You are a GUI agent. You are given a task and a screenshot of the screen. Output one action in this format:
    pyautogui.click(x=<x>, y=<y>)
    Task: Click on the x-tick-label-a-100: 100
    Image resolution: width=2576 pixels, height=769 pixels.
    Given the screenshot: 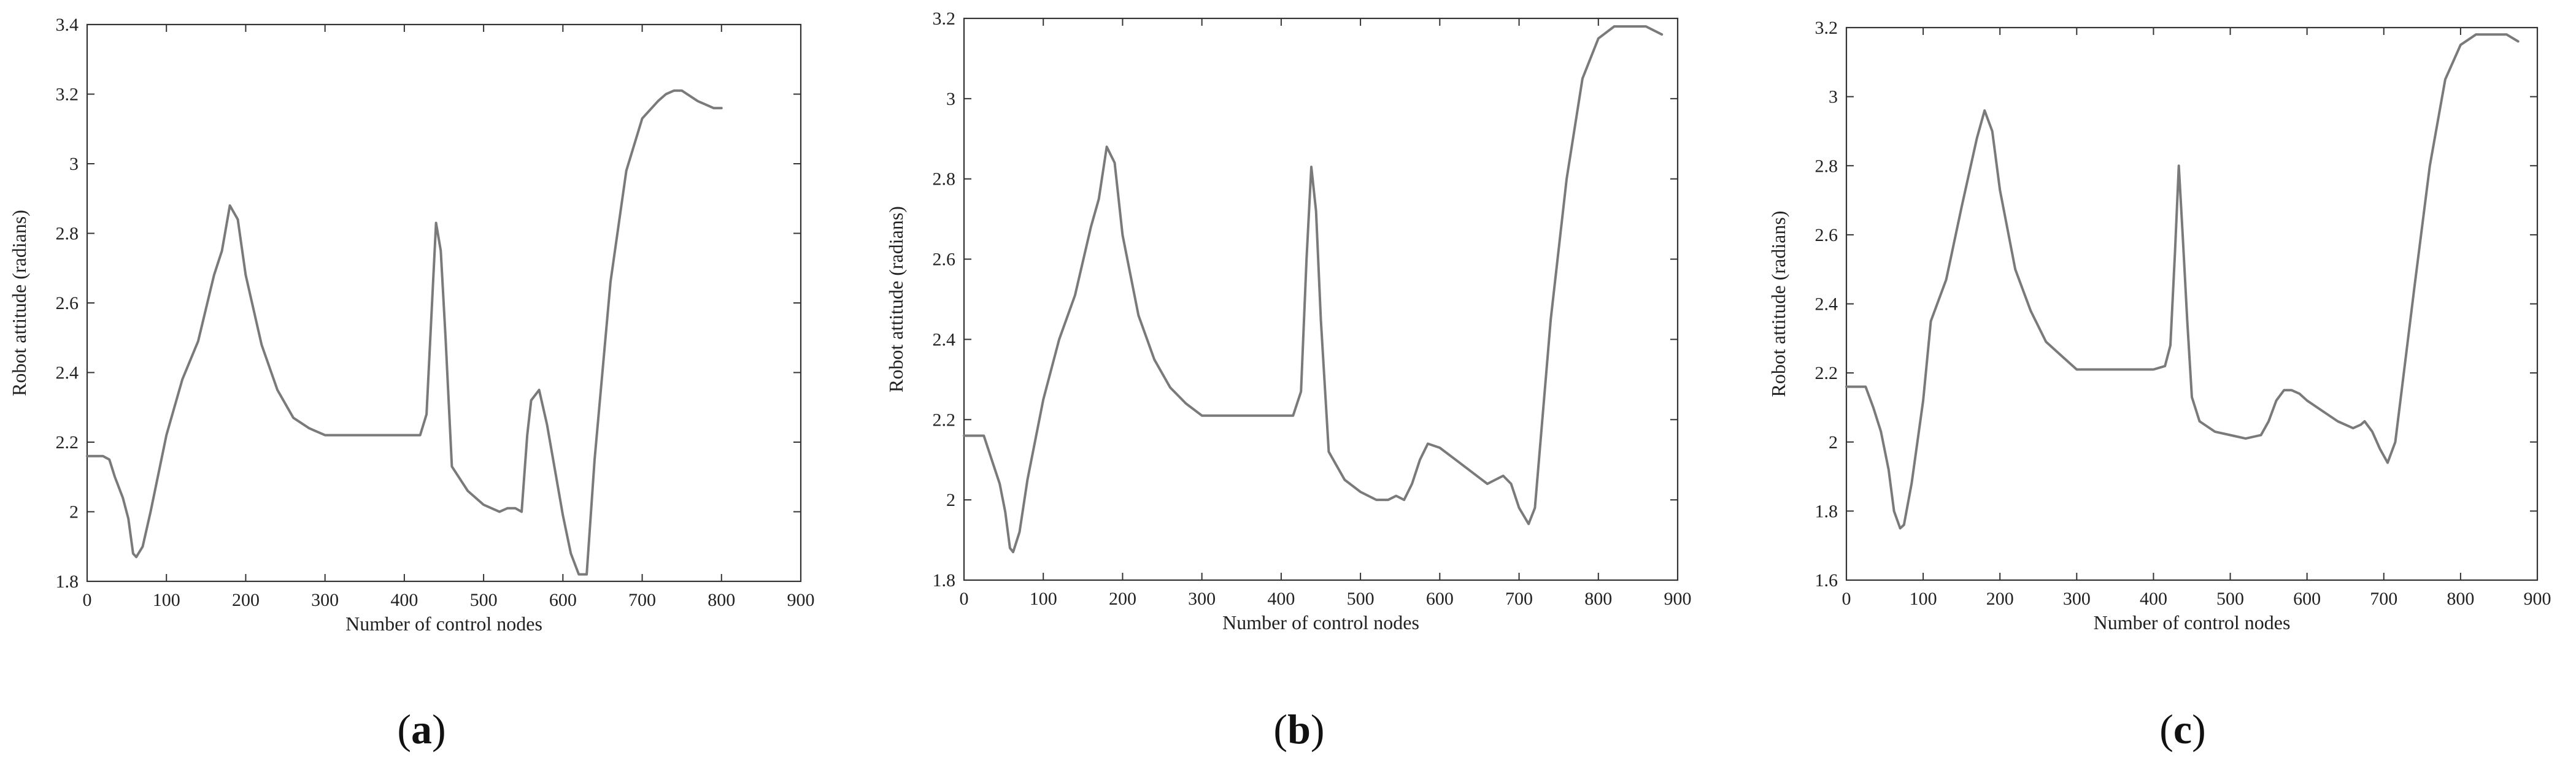 What is the action you would take?
    pyautogui.click(x=166, y=600)
    